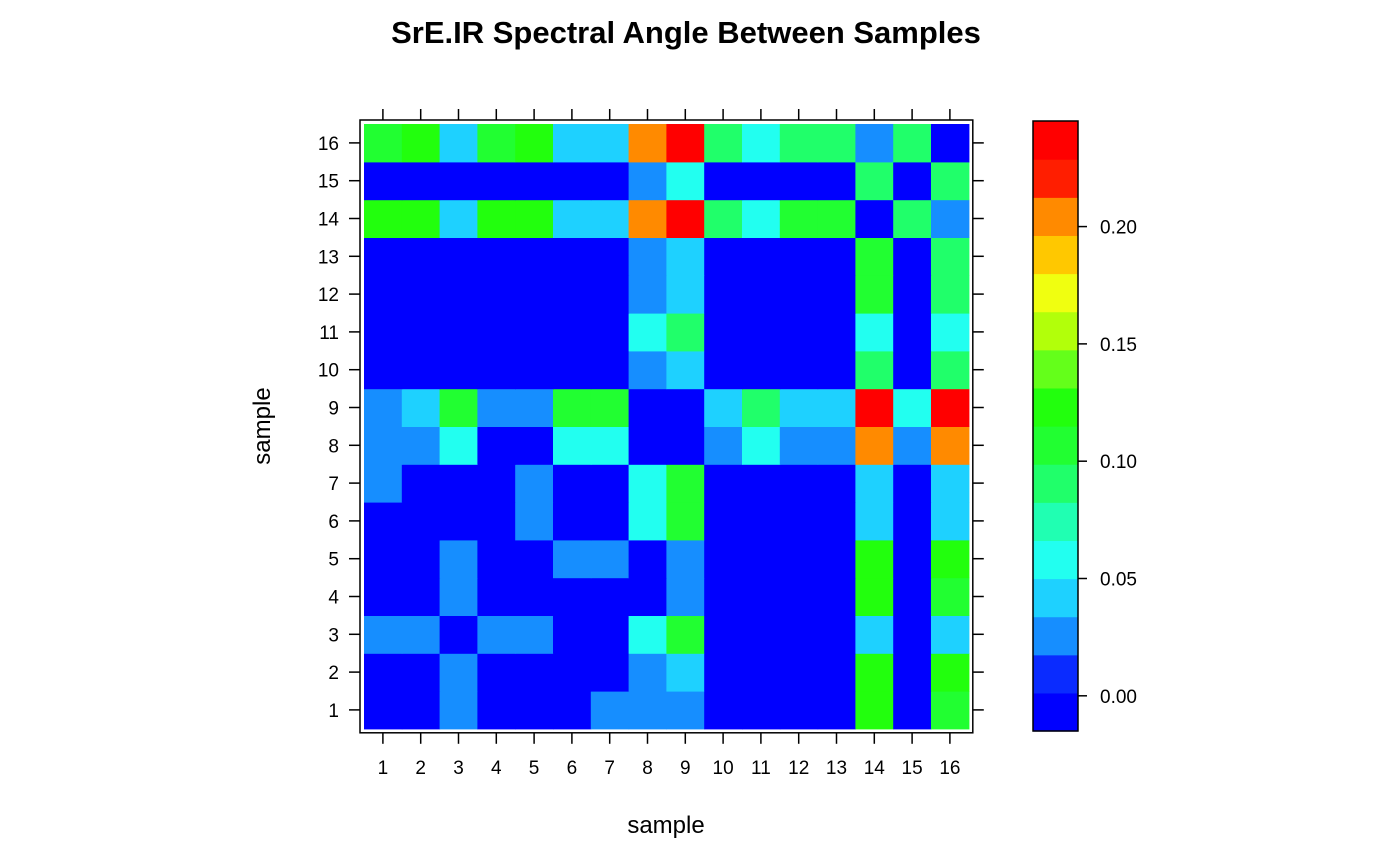 The image size is (1400, 866). Describe the element at coordinates (328, 144) in the screenshot. I see `y-tick-label: 16` at that location.